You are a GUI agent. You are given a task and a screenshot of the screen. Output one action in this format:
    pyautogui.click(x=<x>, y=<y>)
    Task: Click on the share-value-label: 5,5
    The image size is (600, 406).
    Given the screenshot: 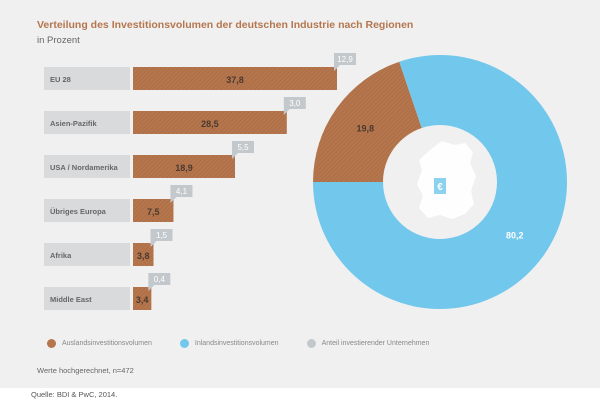 What is the action you would take?
    pyautogui.click(x=243, y=147)
    